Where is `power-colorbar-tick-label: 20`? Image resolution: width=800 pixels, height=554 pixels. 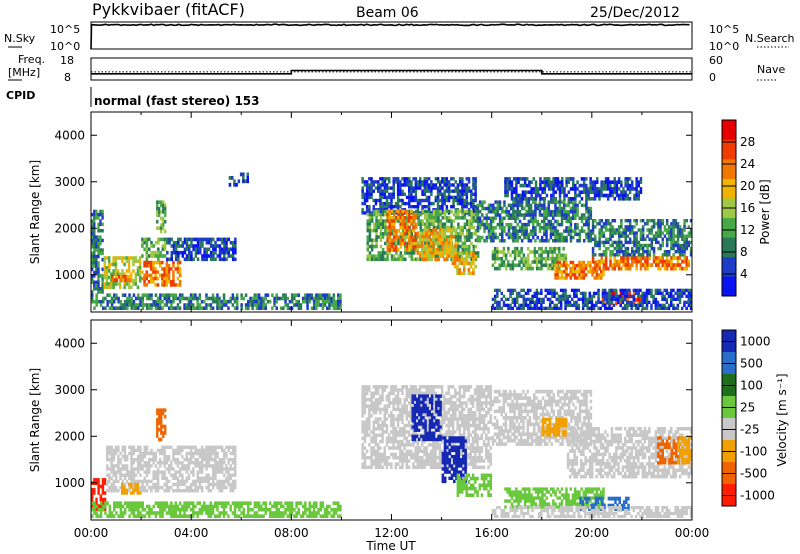 power-colorbar-tick-label: 20 is located at coordinates (747, 186).